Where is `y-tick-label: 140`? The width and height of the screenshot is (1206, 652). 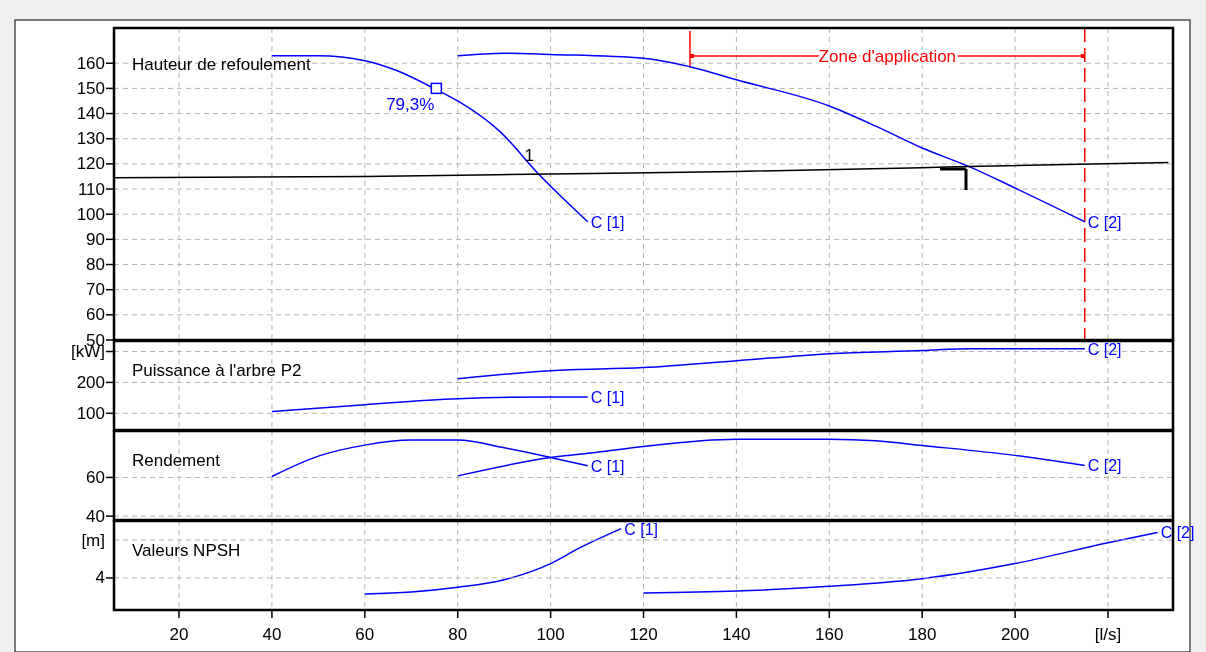
y-tick-label: 140 is located at coordinates (90, 114).